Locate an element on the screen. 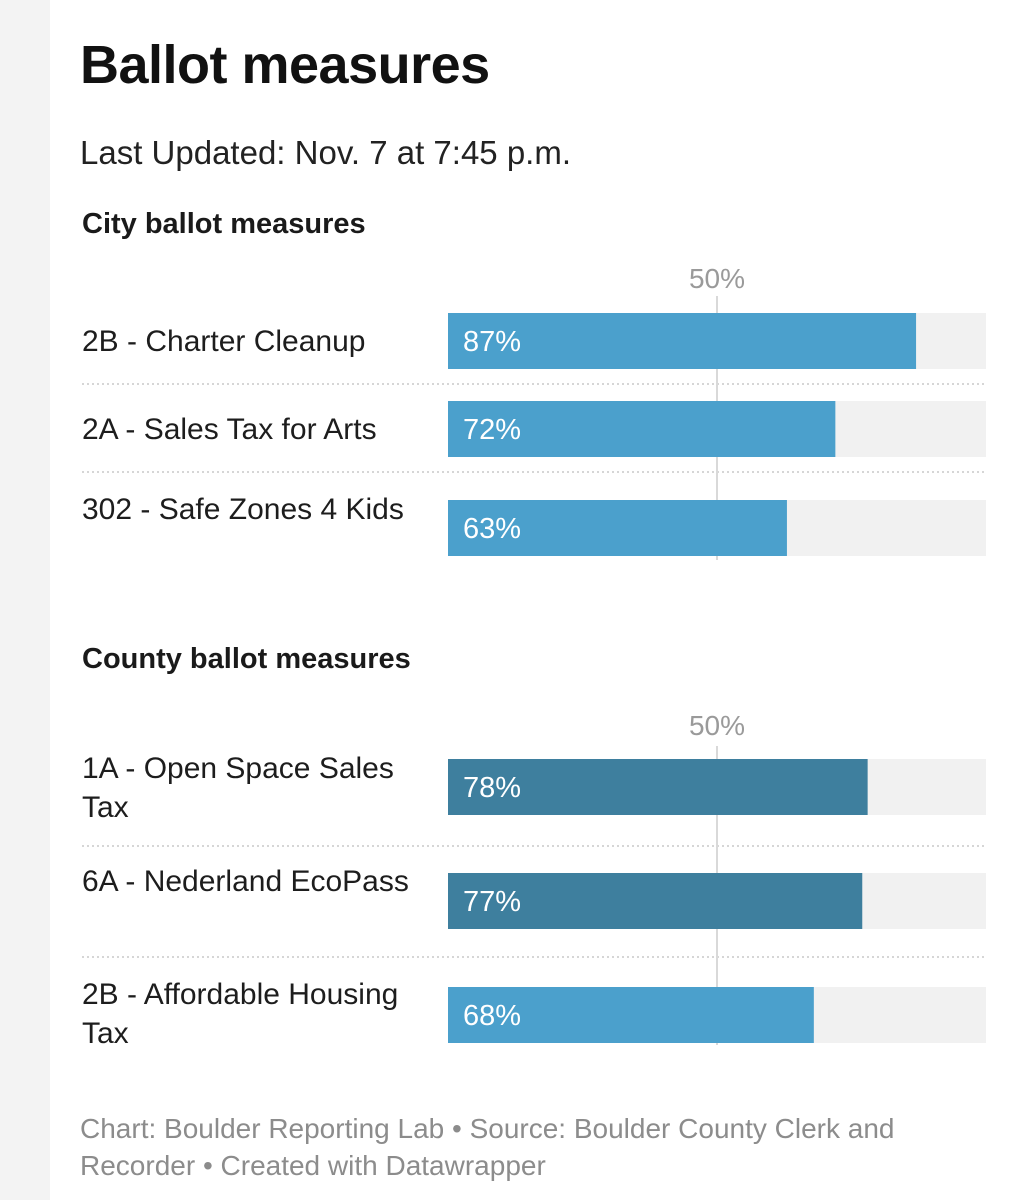 The image size is (1014, 1200). row-label: 2B - Charter Cleanup is located at coordinates (224, 341).